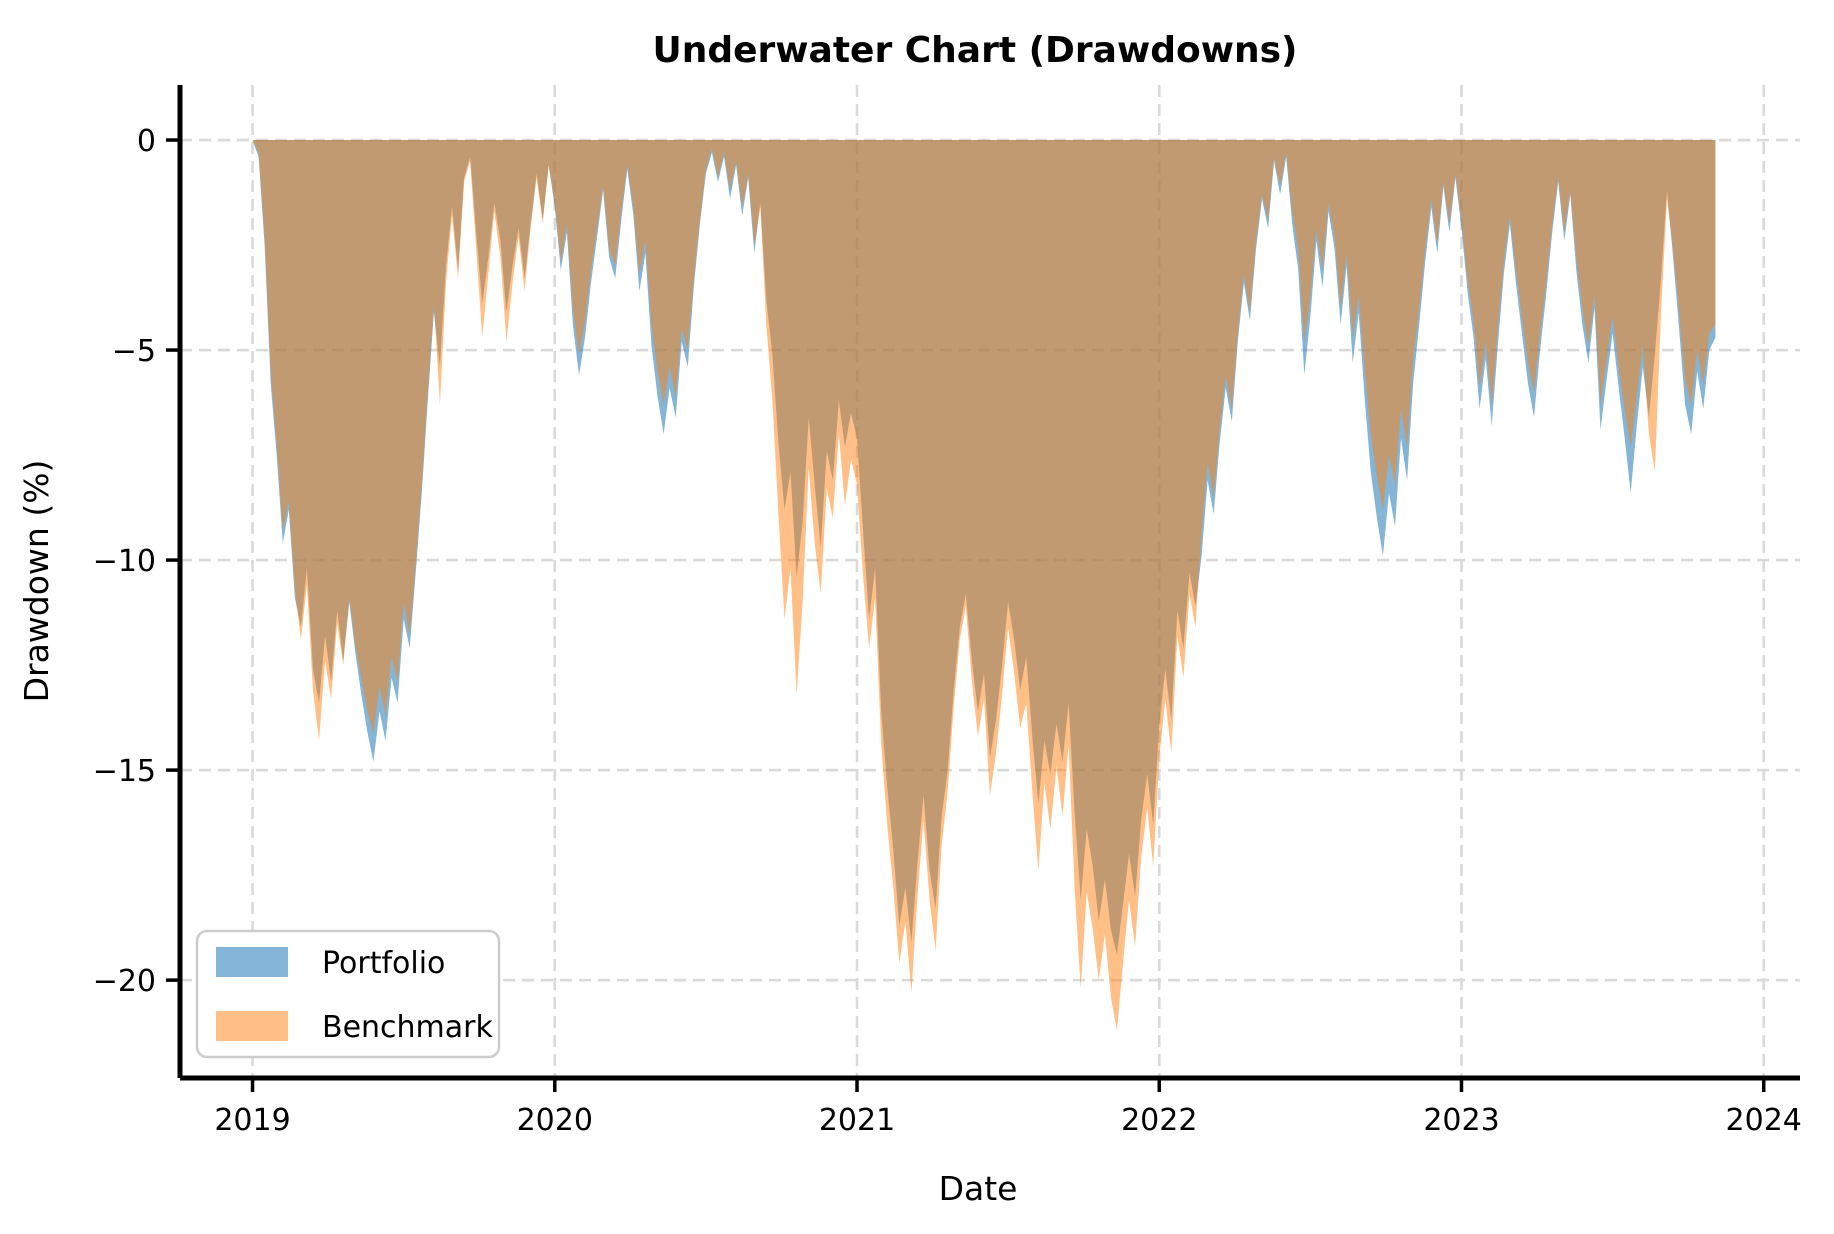 The height and width of the screenshot is (1234, 1834). Describe the element at coordinates (974, 50) in the screenshot. I see `chart-title: Underwater Chart (Drawdowns)` at that location.